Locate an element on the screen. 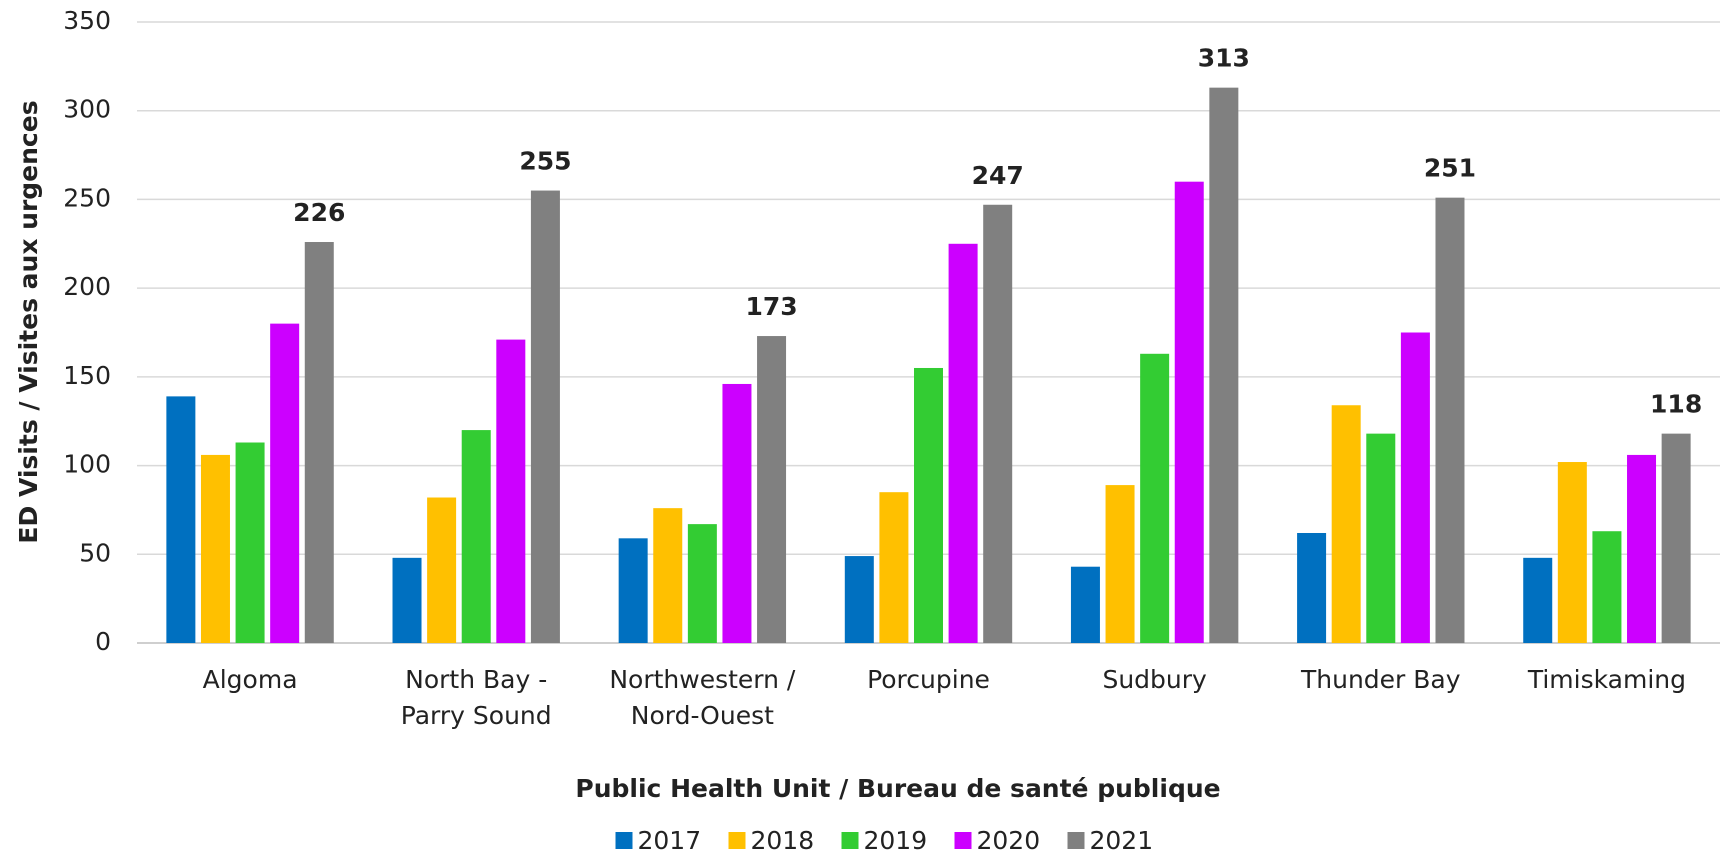 Image resolution: width=1723 pixels, height=854 pixels. data-label: 247 is located at coordinates (998, 175).